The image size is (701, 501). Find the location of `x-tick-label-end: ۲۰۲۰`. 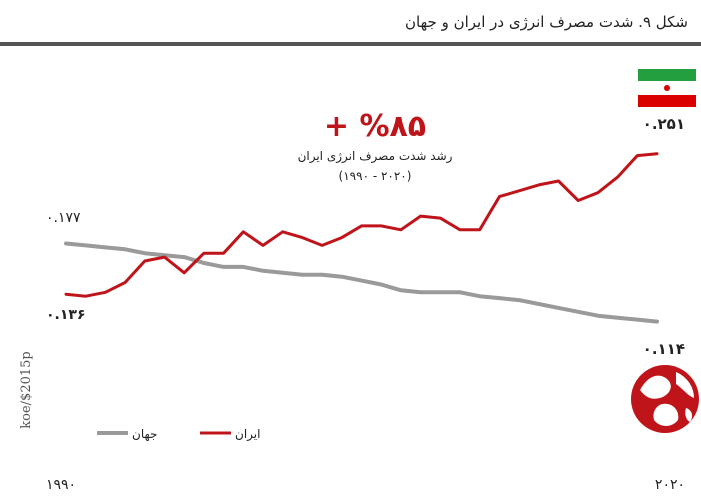

x-tick-label-end: ۲۰۲۰ is located at coordinates (670, 485).